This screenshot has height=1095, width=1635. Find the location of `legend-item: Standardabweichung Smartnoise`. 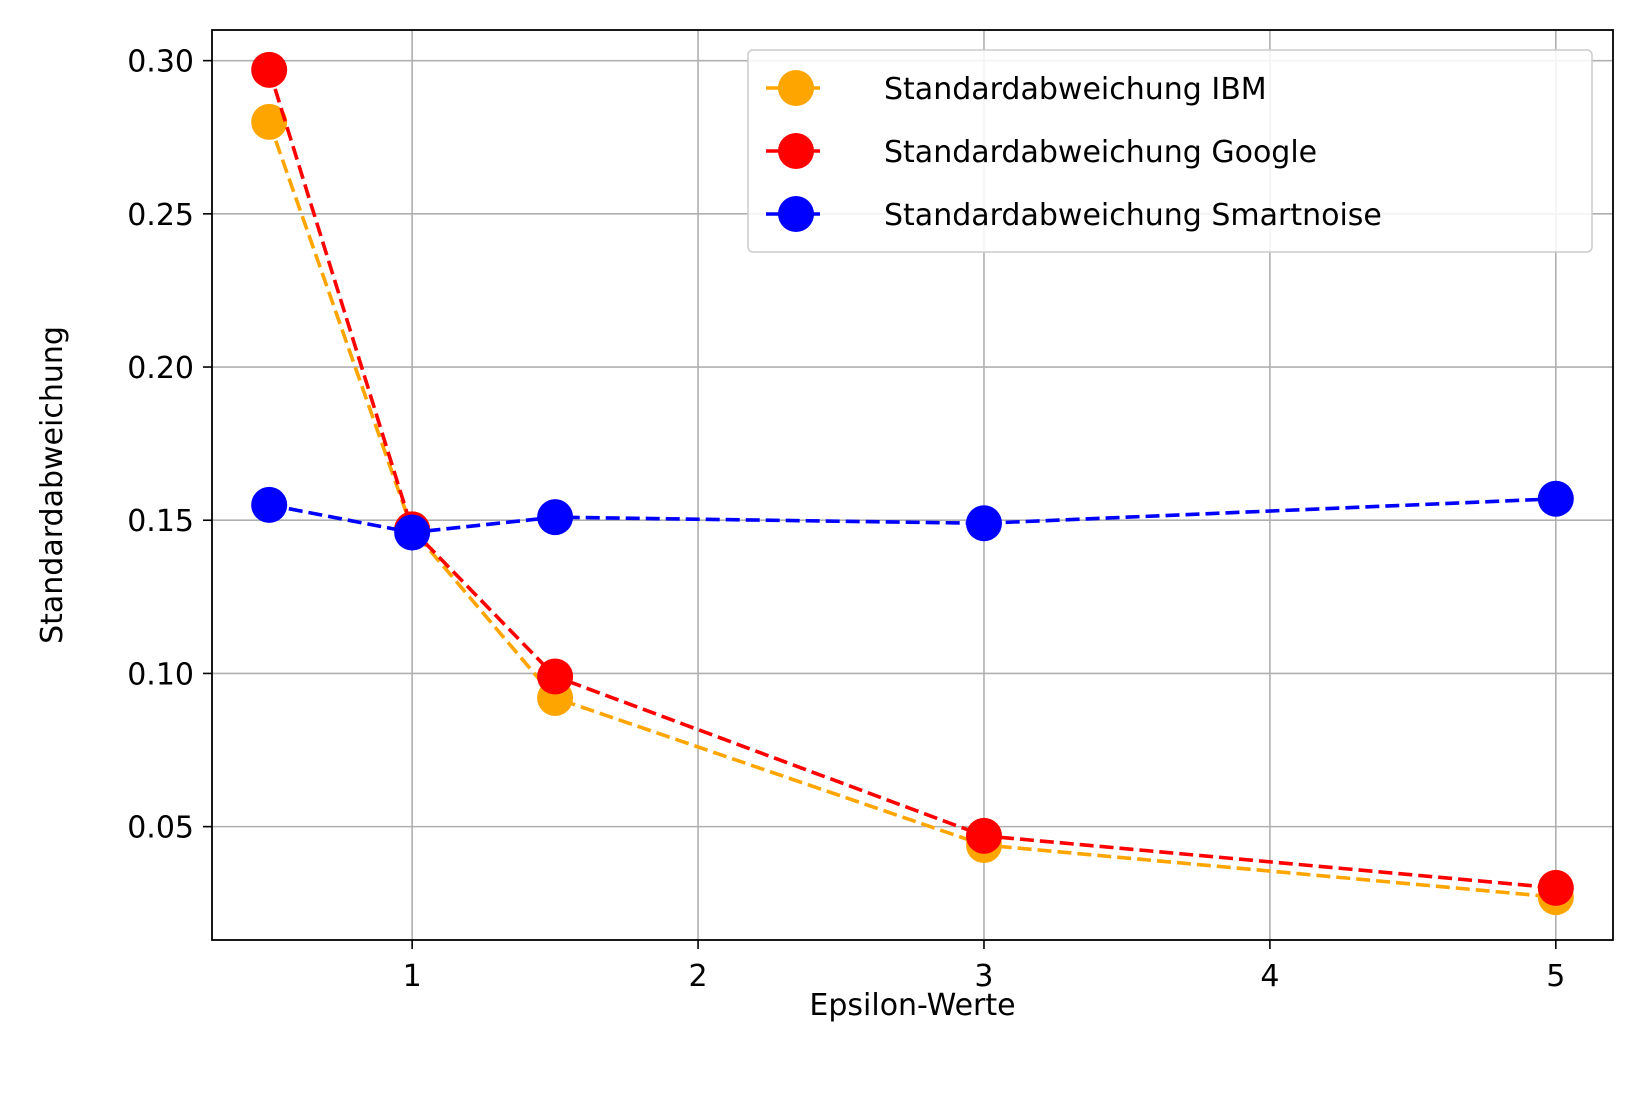

legend-item: Standardabweichung Smartnoise is located at coordinates (1074, 214).